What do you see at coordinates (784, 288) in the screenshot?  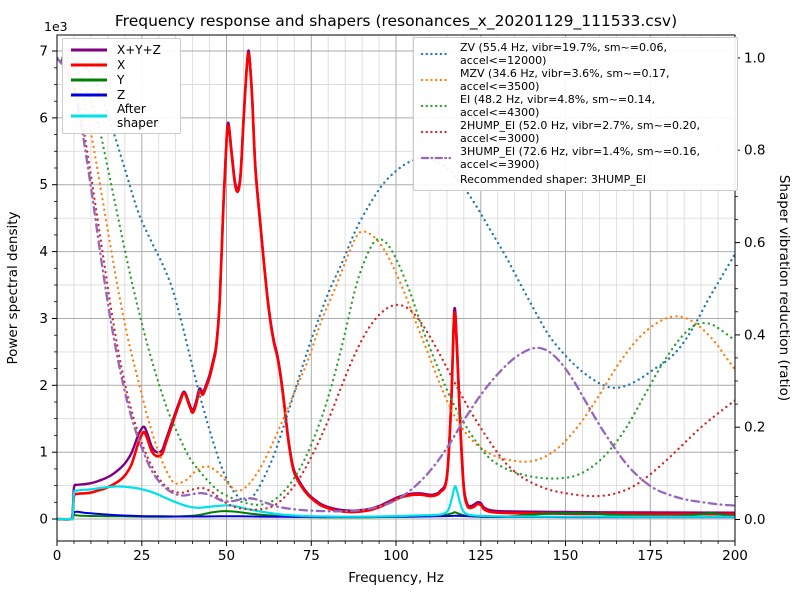 I see `y-right-axis-label: Shaper vibration reduction (ratio)` at bounding box center [784, 288].